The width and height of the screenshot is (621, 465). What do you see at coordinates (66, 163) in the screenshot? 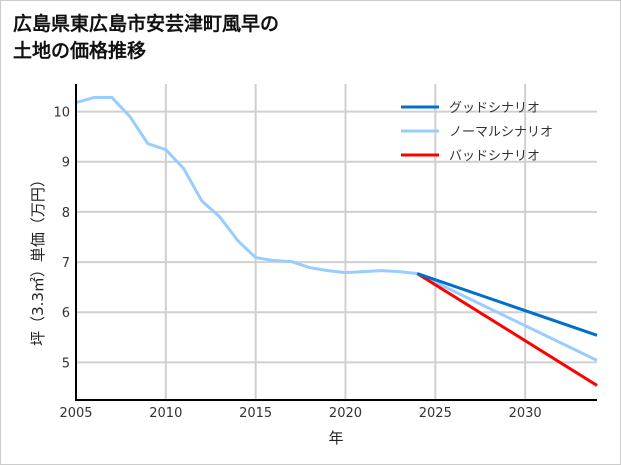
I see `y-tick-label: 9` at bounding box center [66, 163].